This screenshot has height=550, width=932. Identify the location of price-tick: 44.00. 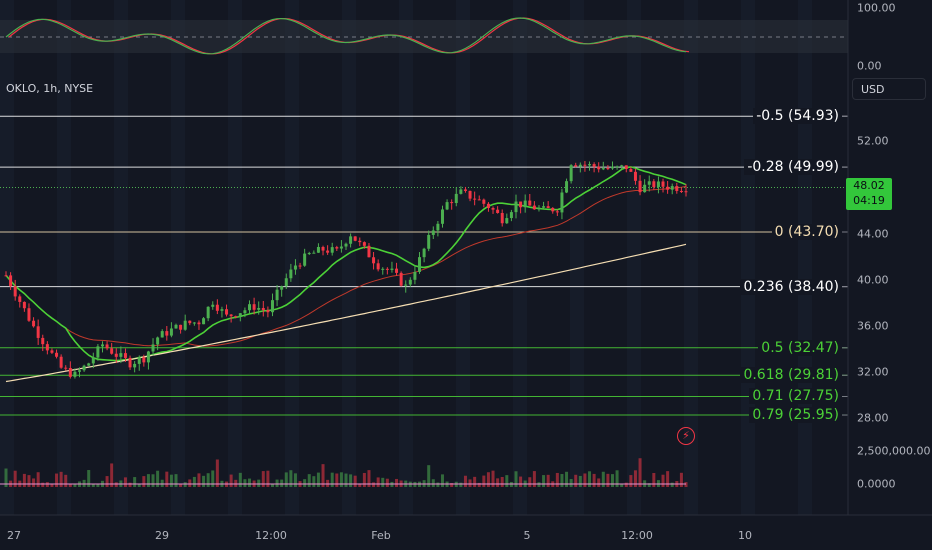
(873, 234).